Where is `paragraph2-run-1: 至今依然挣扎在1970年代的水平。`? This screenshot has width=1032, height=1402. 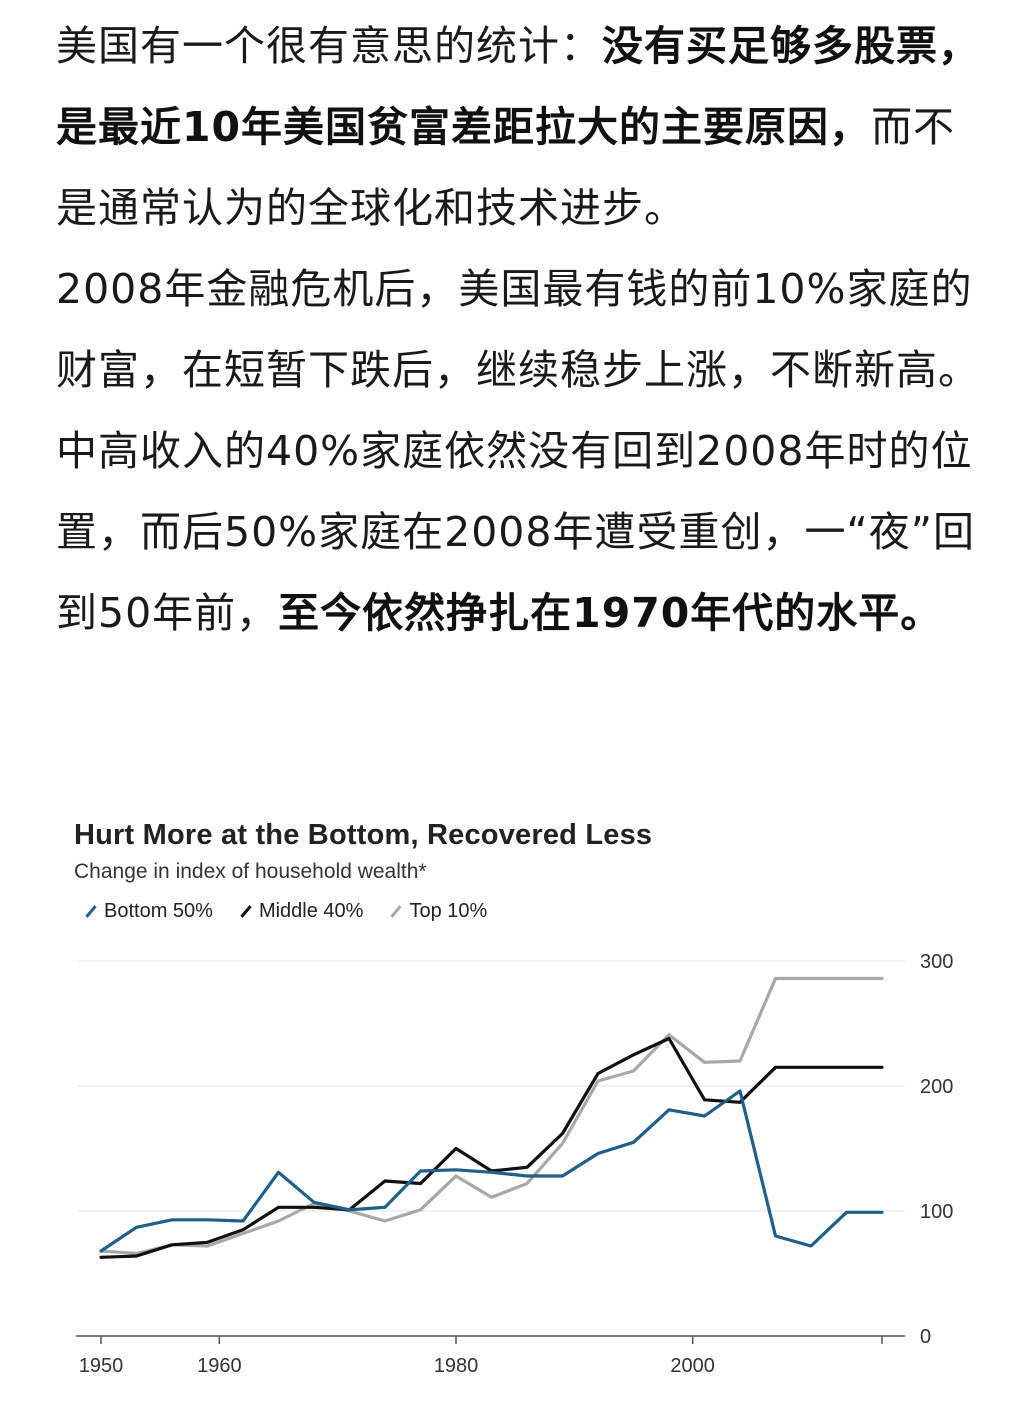
paragraph2-run-1: 至今依然挣扎在1970年代的水平。 is located at coordinates (610, 613).